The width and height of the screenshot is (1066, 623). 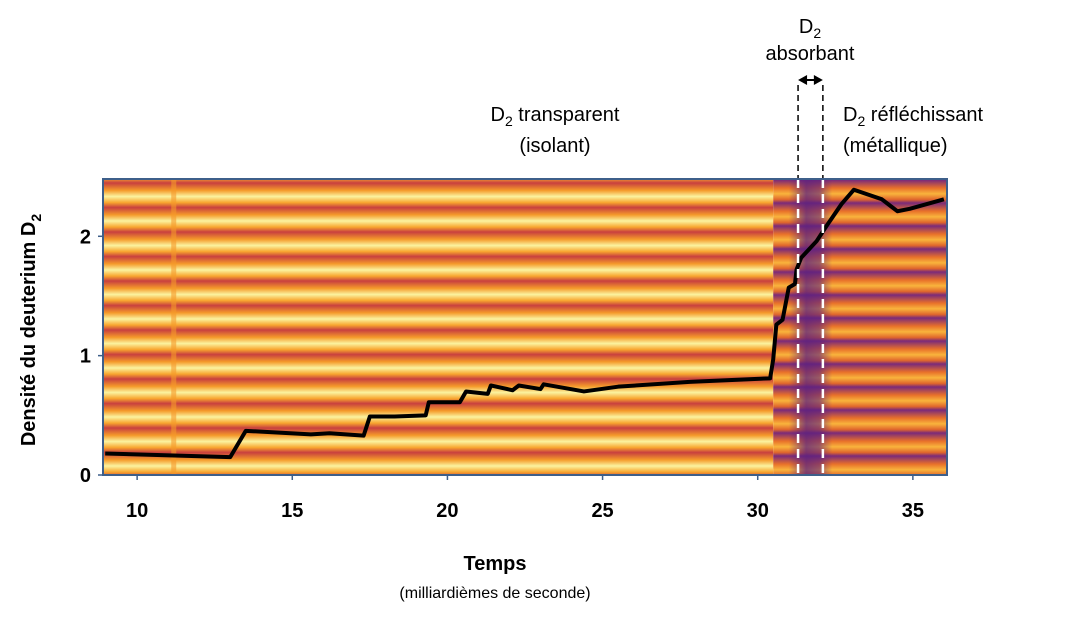 I want to click on x-tick-label: 25, so click(x=602, y=511).